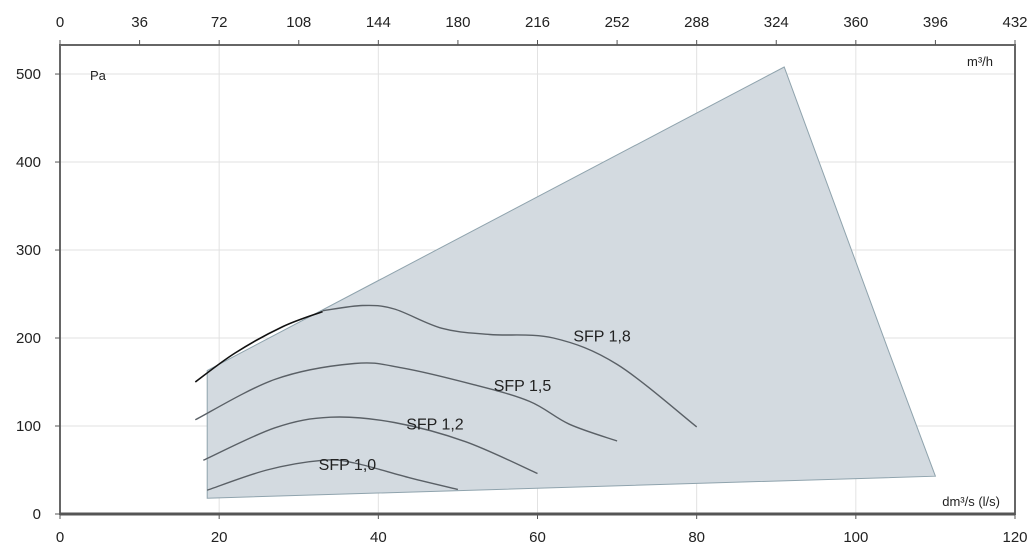  What do you see at coordinates (378, 537) in the screenshot?
I see `x-tick-label: 40` at bounding box center [378, 537].